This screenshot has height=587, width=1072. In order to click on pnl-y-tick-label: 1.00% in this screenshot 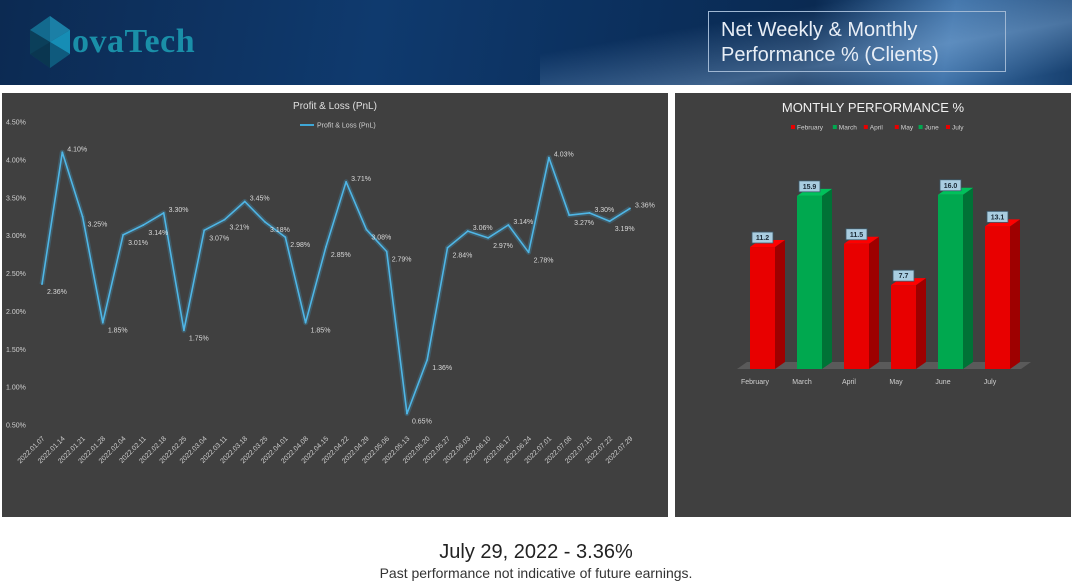, I will do `click(16, 388)`.